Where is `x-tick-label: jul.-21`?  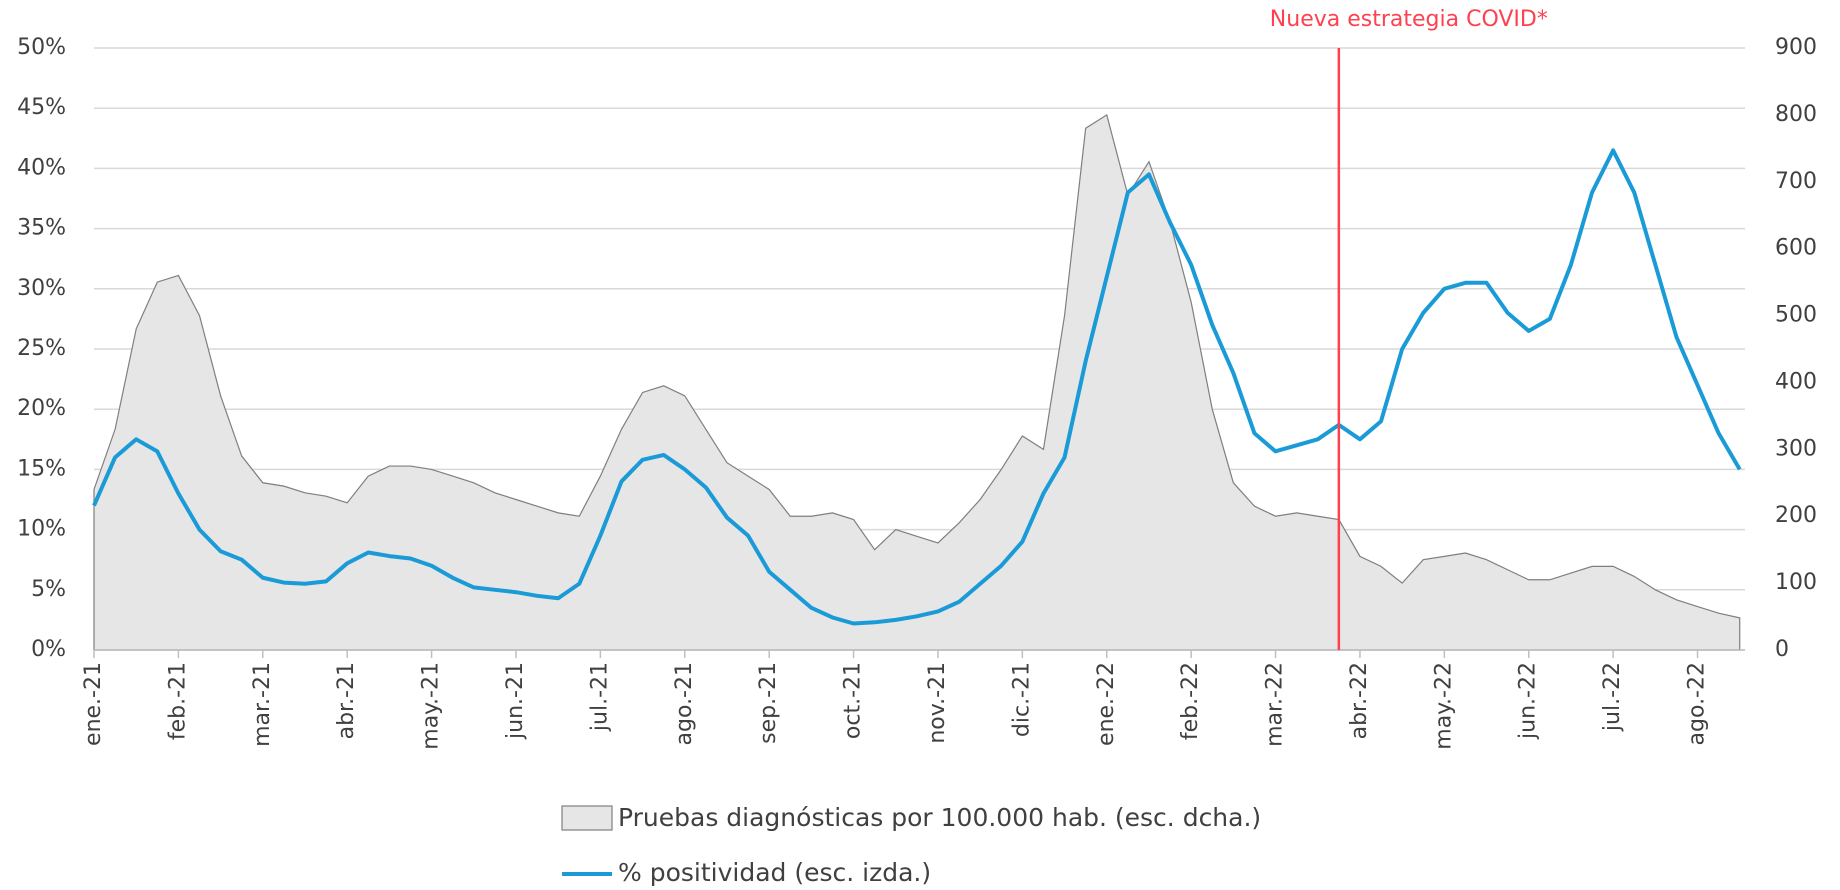
x-tick-label: jul.-21 is located at coordinates (599, 697).